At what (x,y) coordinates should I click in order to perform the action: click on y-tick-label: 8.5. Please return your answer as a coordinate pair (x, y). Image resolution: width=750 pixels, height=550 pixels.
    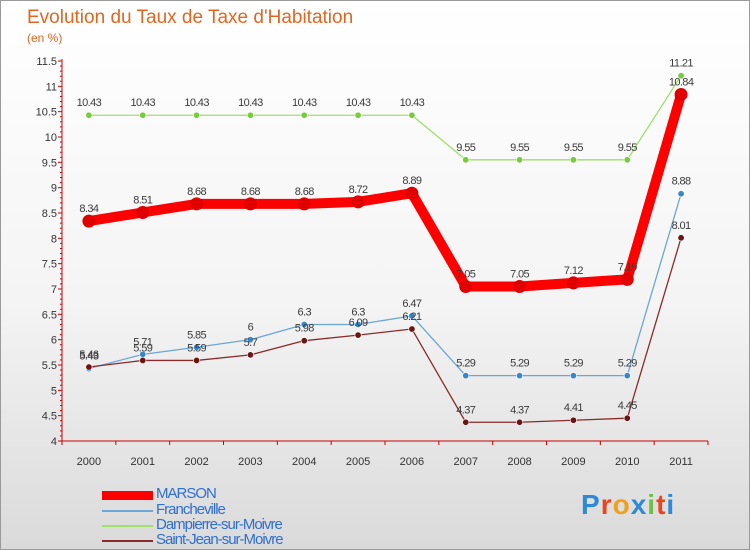
    Looking at the image, I should click on (49, 214).